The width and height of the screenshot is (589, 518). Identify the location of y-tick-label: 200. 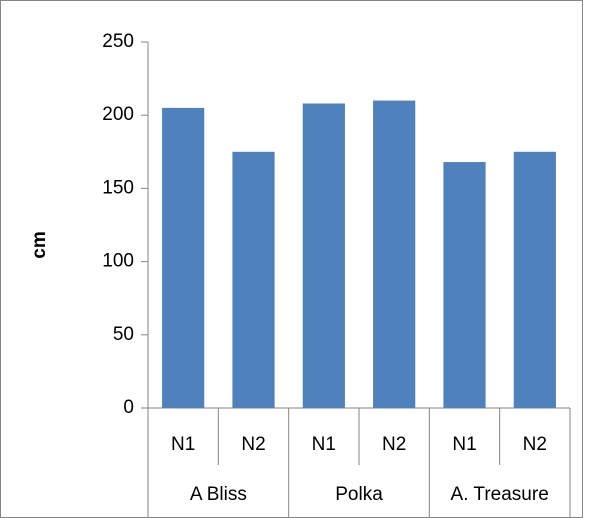
(118, 114).